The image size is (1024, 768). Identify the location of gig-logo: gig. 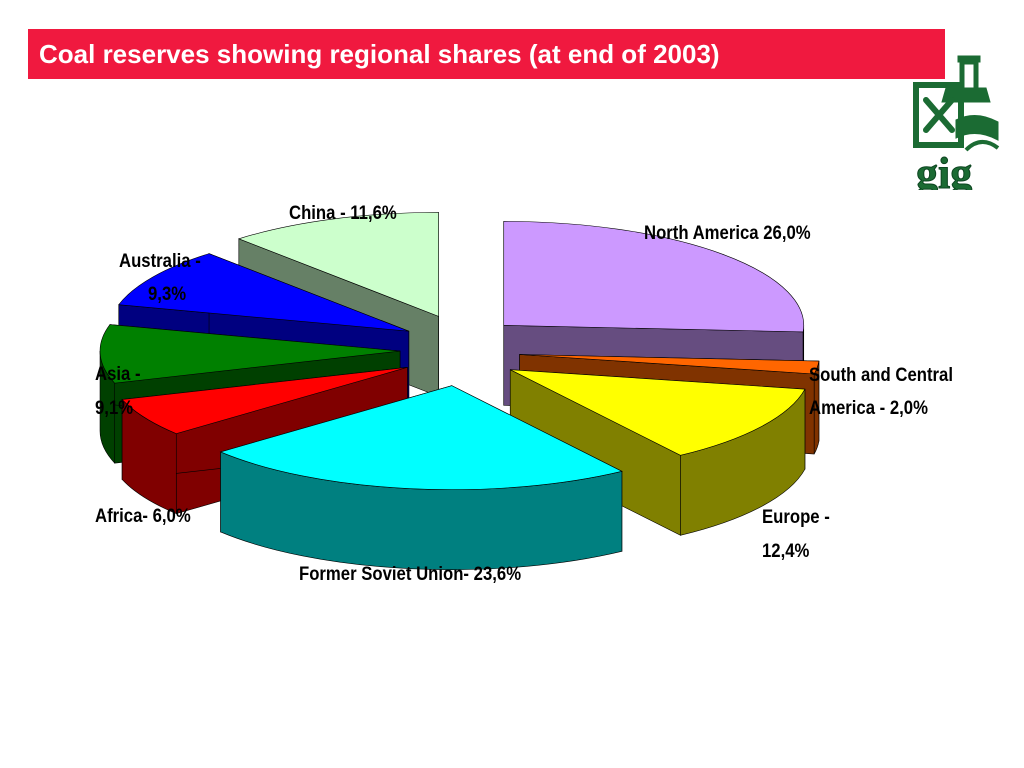
(956, 122).